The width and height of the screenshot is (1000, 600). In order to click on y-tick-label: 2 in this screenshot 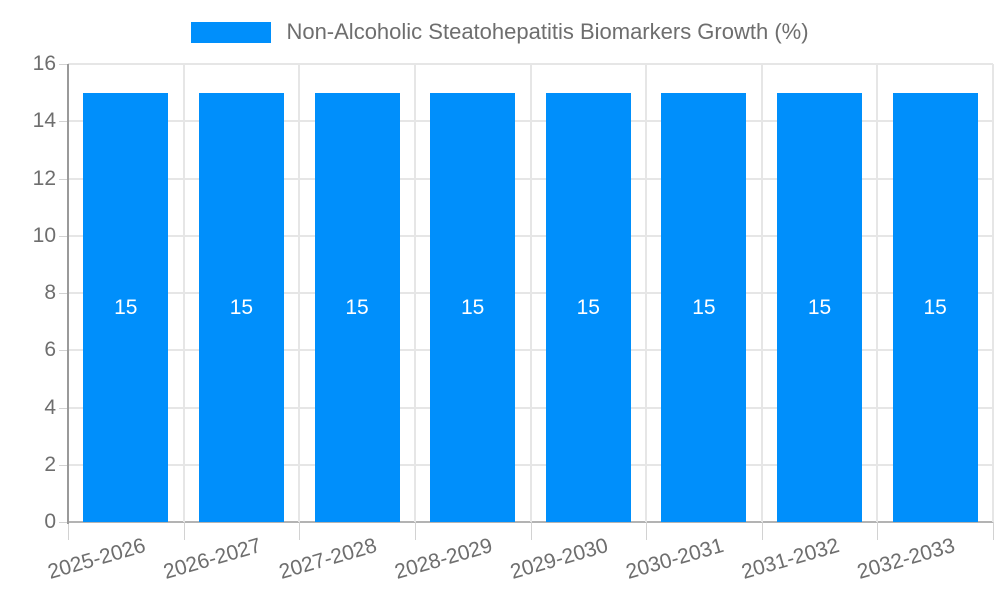, I will do `click(50, 464)`.